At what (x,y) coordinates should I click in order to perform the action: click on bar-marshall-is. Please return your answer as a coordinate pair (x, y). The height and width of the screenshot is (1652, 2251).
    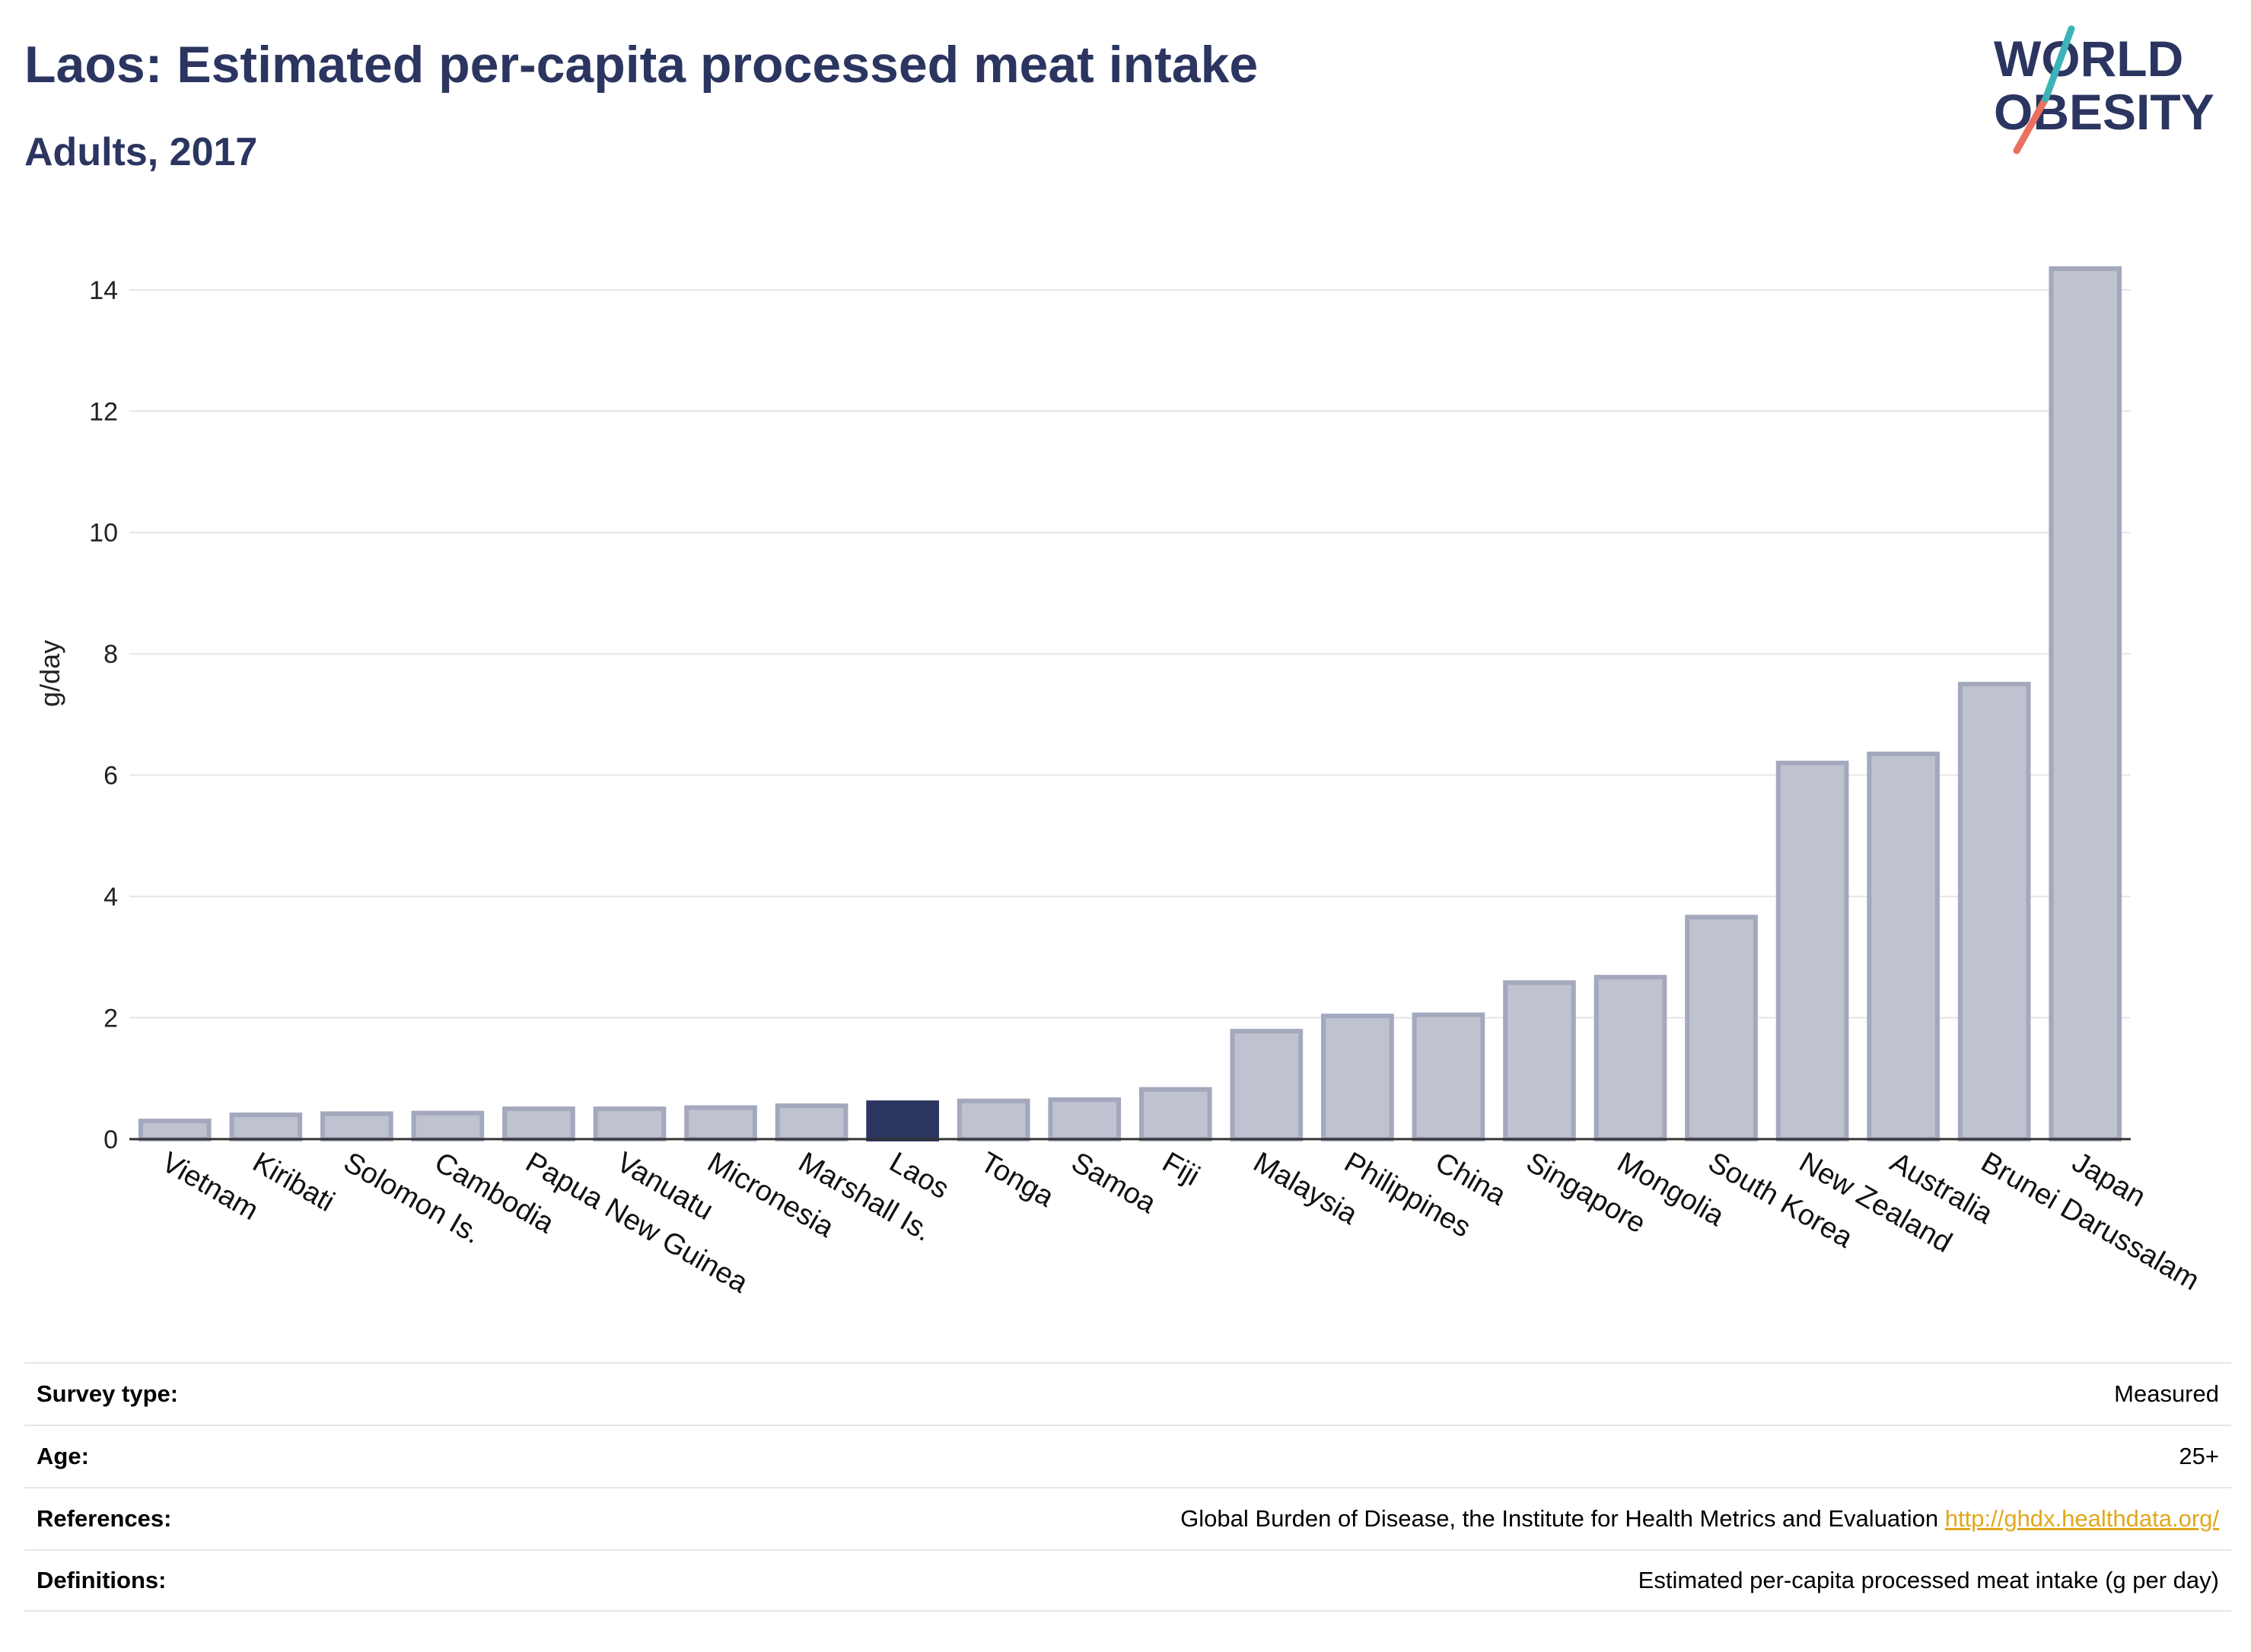
    Looking at the image, I should click on (812, 1122).